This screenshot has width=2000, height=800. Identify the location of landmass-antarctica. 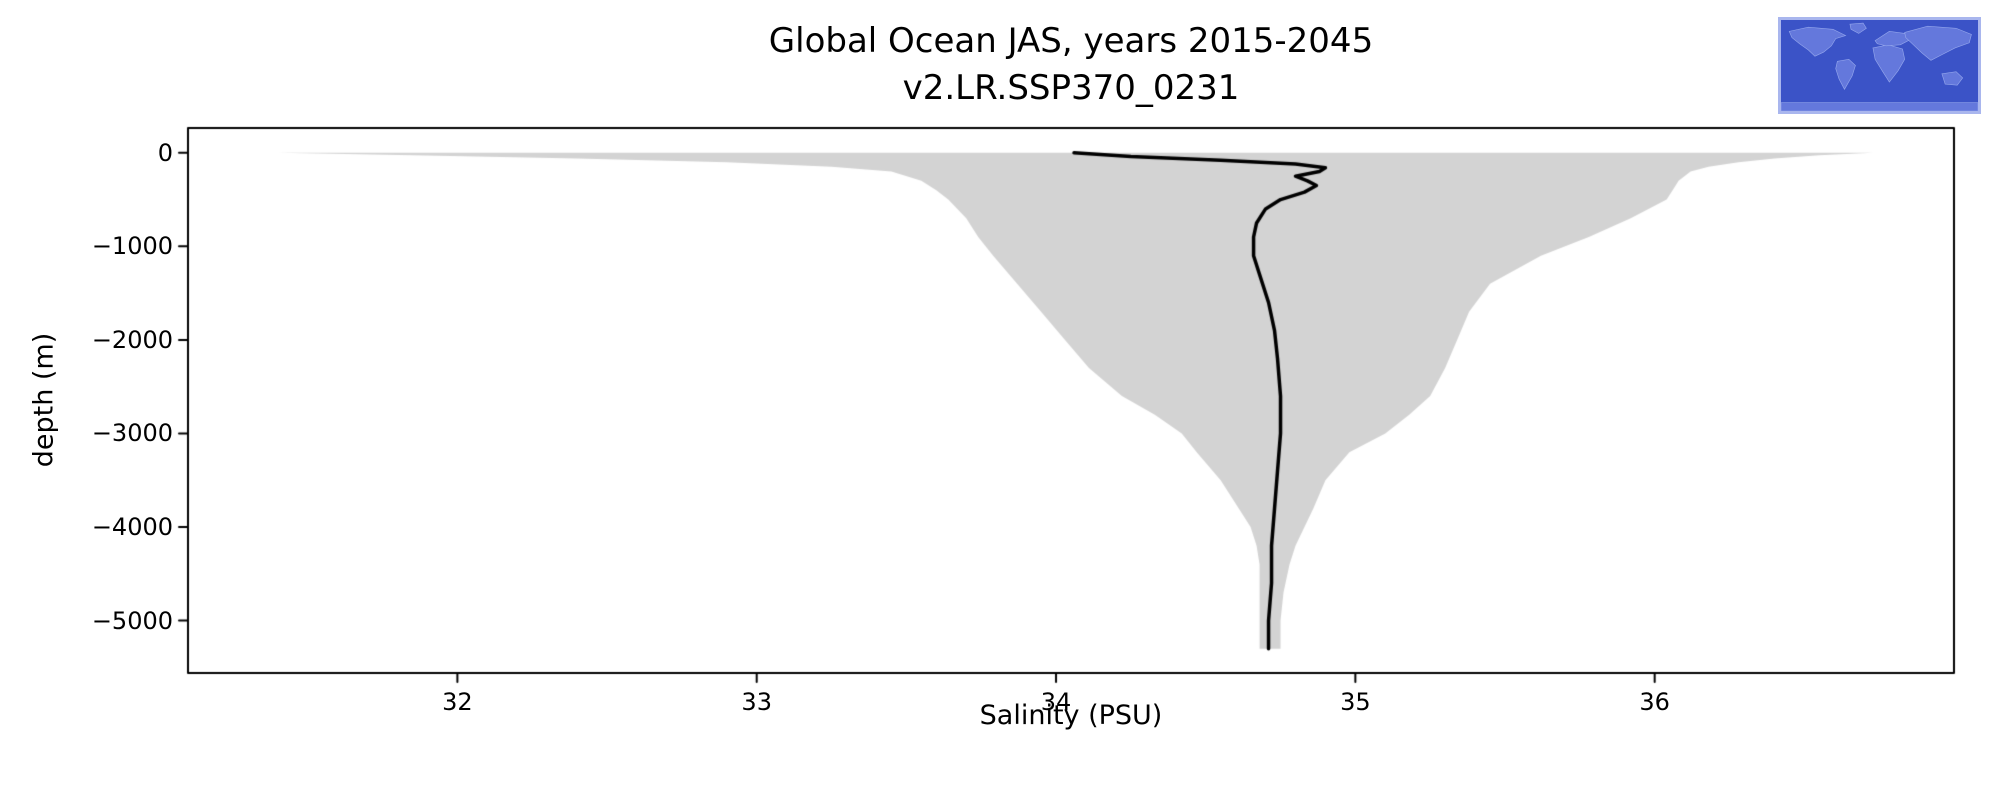
(1879, 106).